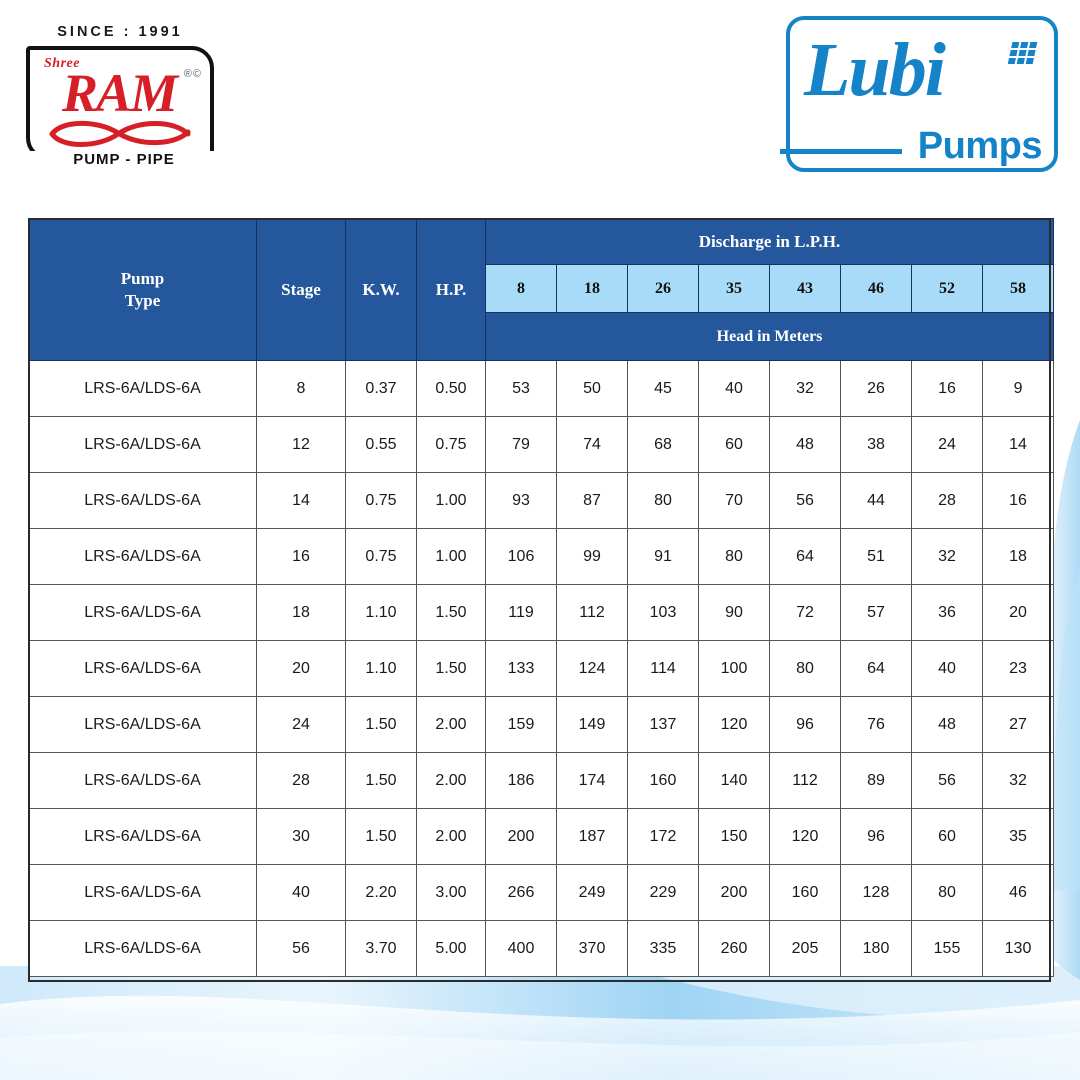  Describe the element at coordinates (301, 948) in the screenshot. I see `cell-stage: 56` at that location.